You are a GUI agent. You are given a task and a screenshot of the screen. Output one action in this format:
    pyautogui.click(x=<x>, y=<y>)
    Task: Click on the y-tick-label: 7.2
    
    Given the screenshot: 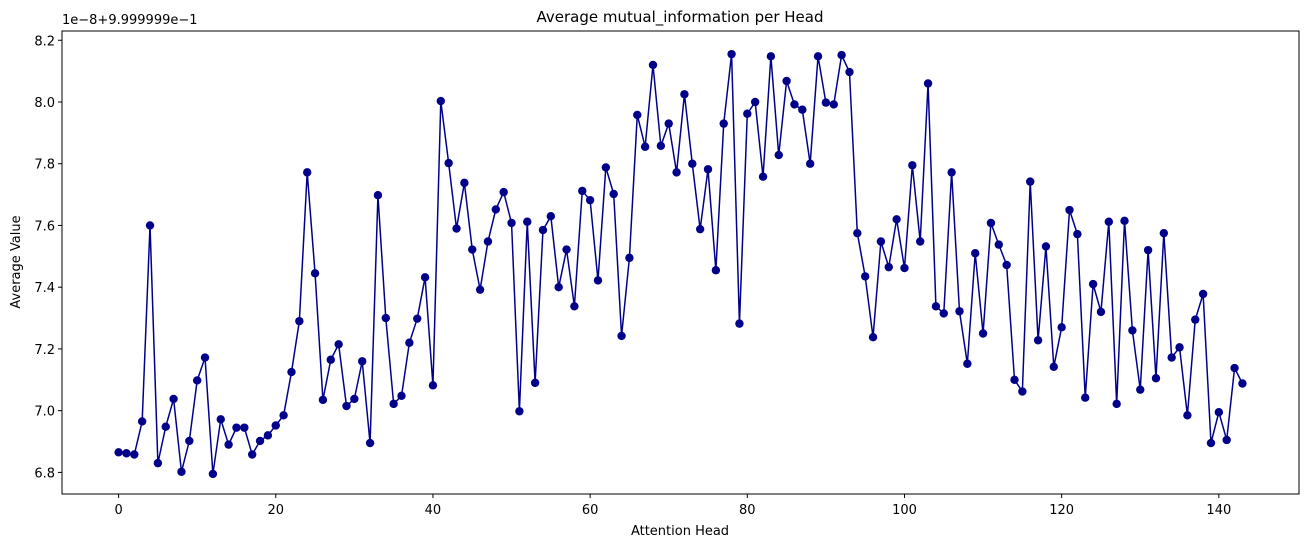 What is the action you would take?
    pyautogui.click(x=44, y=350)
    